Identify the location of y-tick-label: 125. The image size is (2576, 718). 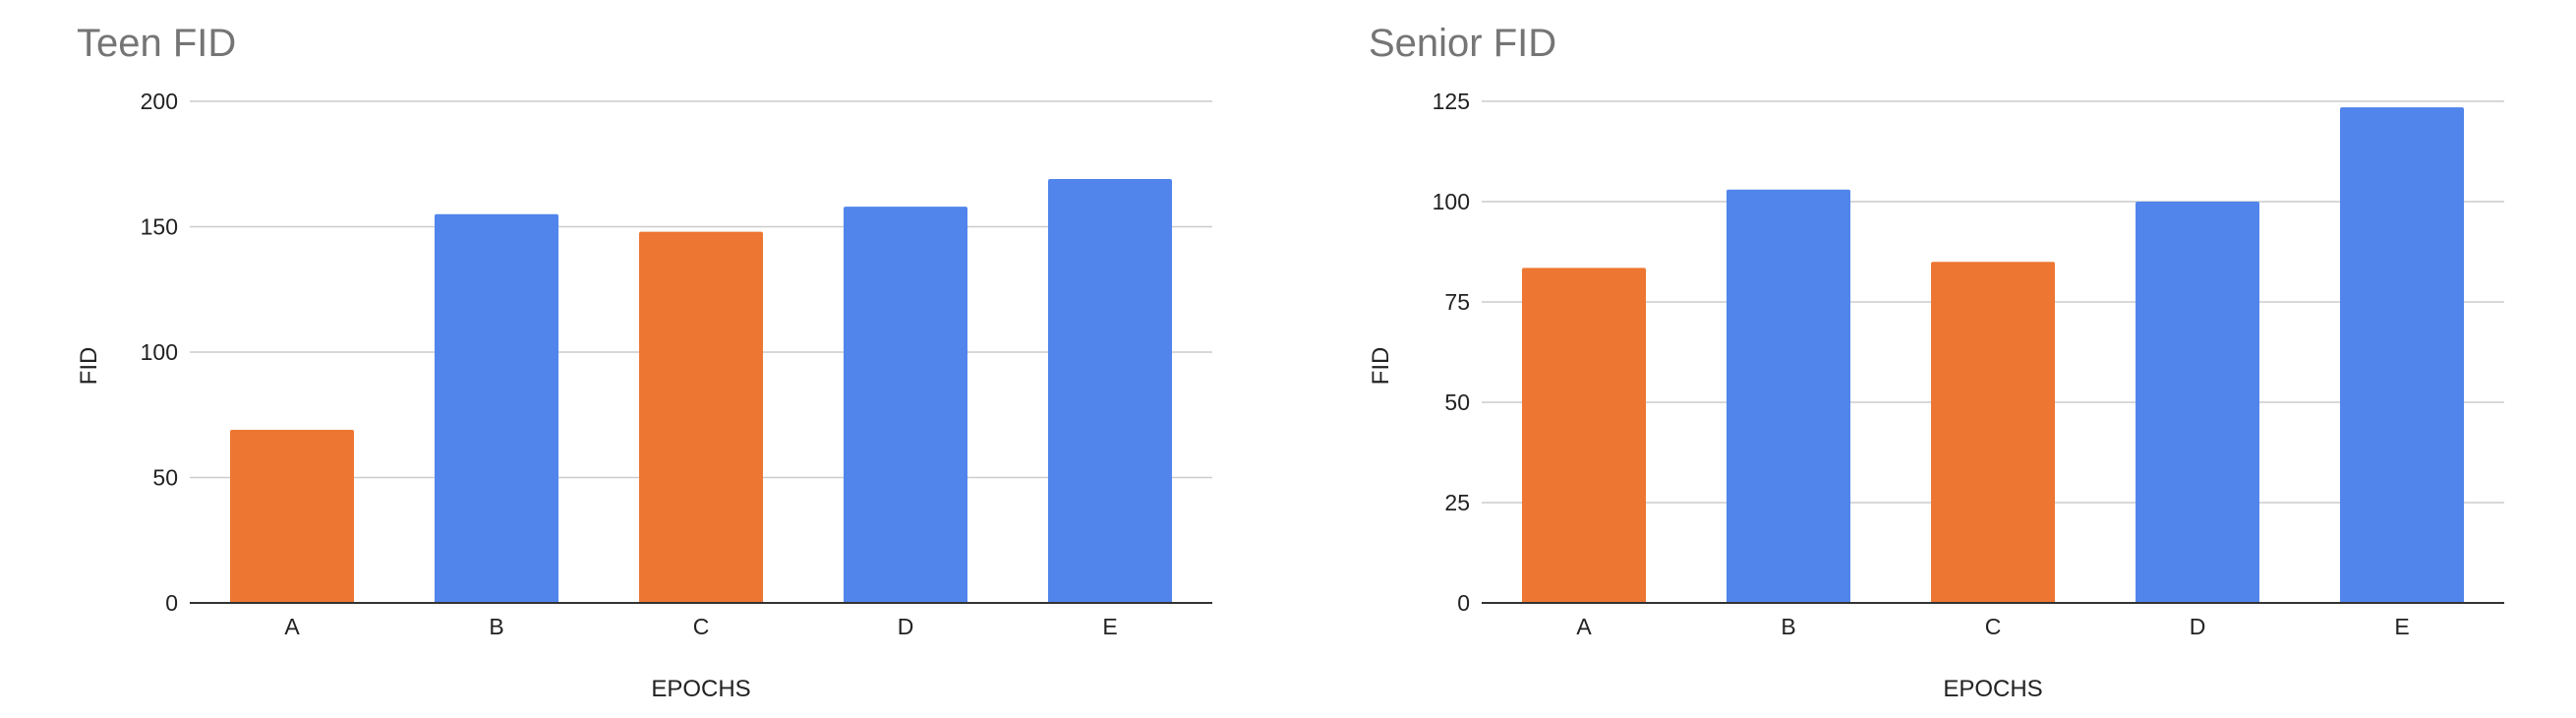
(1451, 101).